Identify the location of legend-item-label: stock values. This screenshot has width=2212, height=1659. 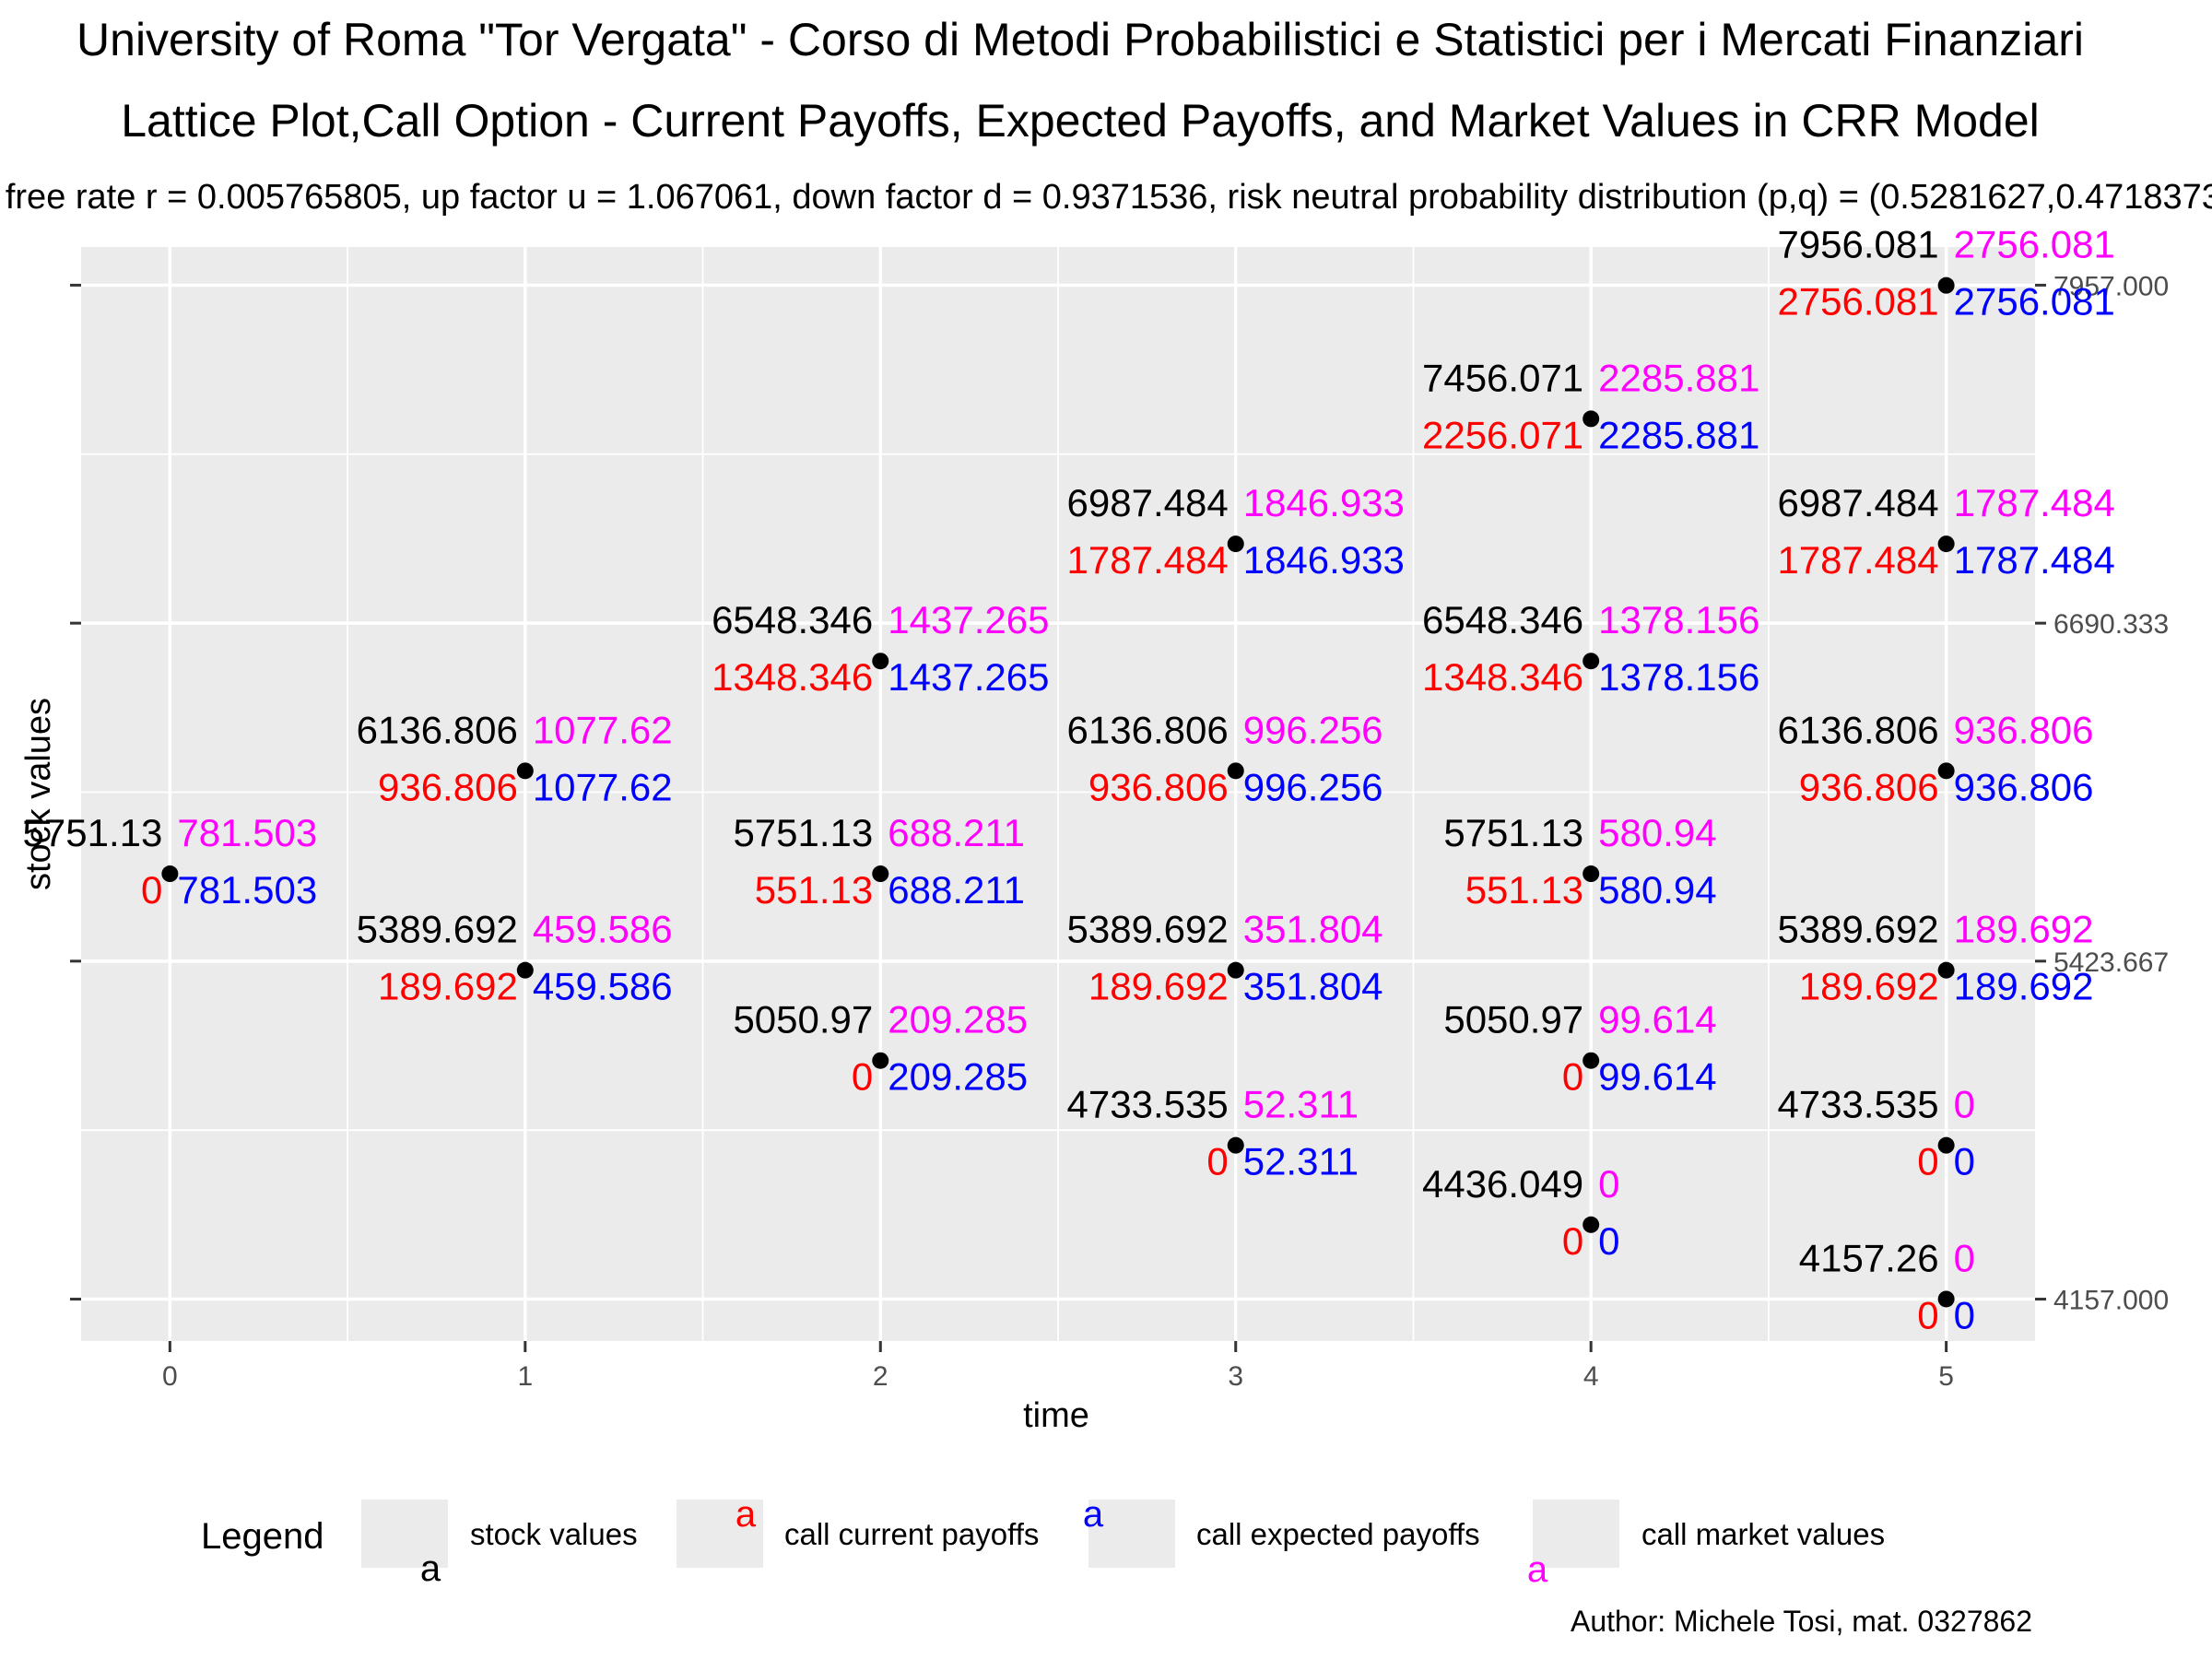
(554, 1534).